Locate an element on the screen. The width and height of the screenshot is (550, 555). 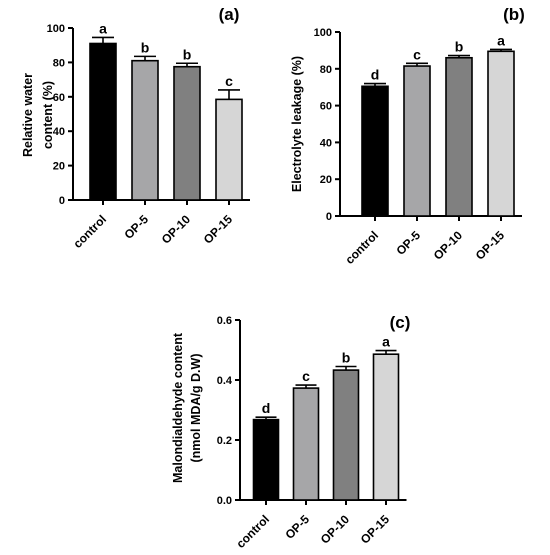
y-axis-title: (nmol MDA/g D.W) is located at coordinates (196, 407).